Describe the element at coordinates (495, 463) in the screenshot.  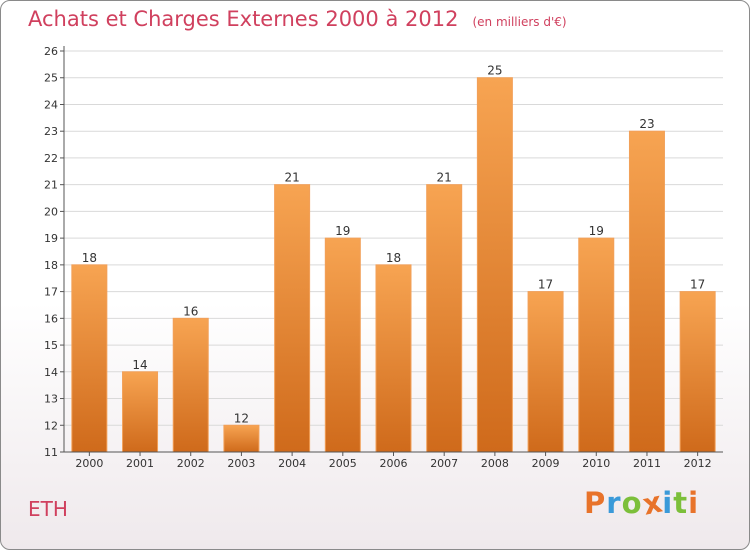
I see `x-tick-label-2008: 2008` at that location.